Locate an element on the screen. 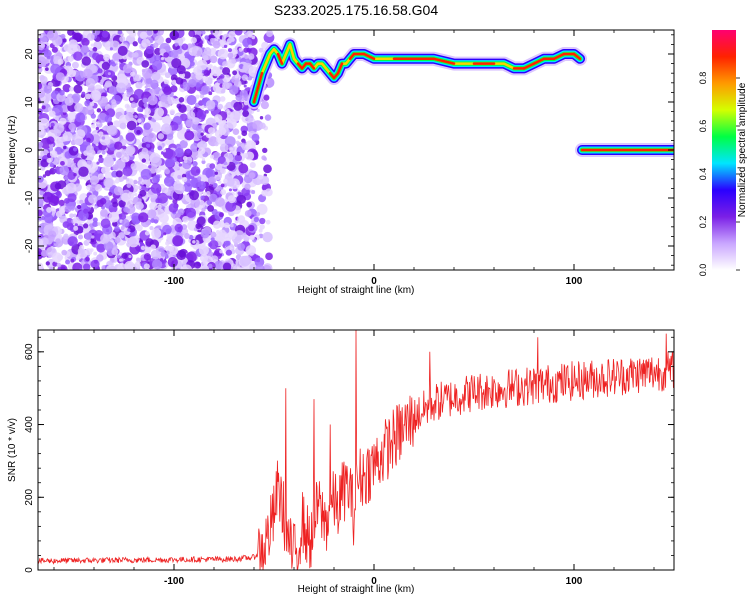 This screenshot has height=600, width=750. snr-y-tick-label: 600 is located at coordinates (29, 351).